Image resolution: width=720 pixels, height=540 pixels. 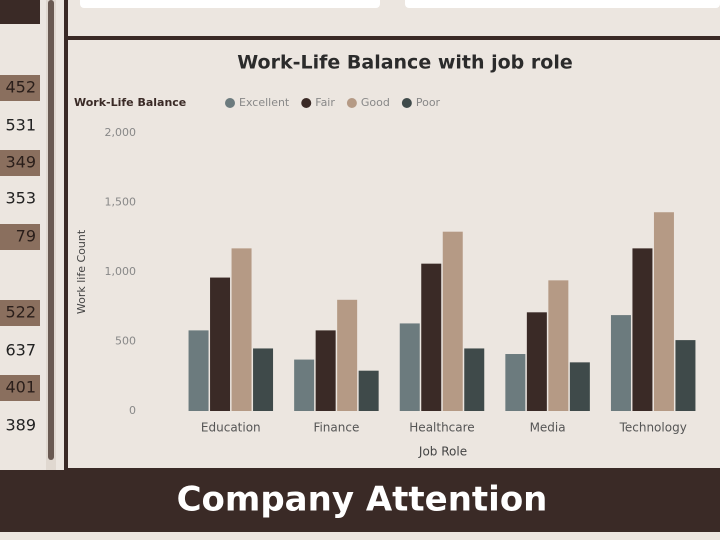 I want to click on x-tick-label: Education, so click(x=231, y=428).